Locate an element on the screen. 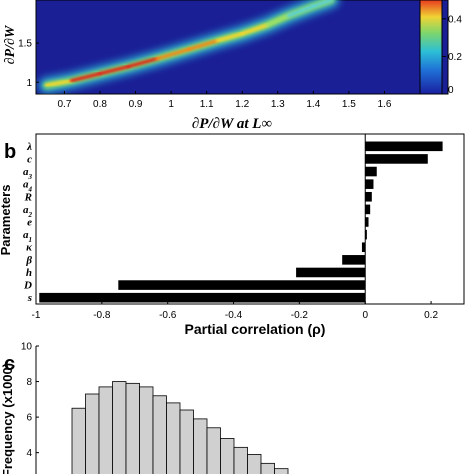  heatmap-x-tick-label: 1 is located at coordinates (171, 104).